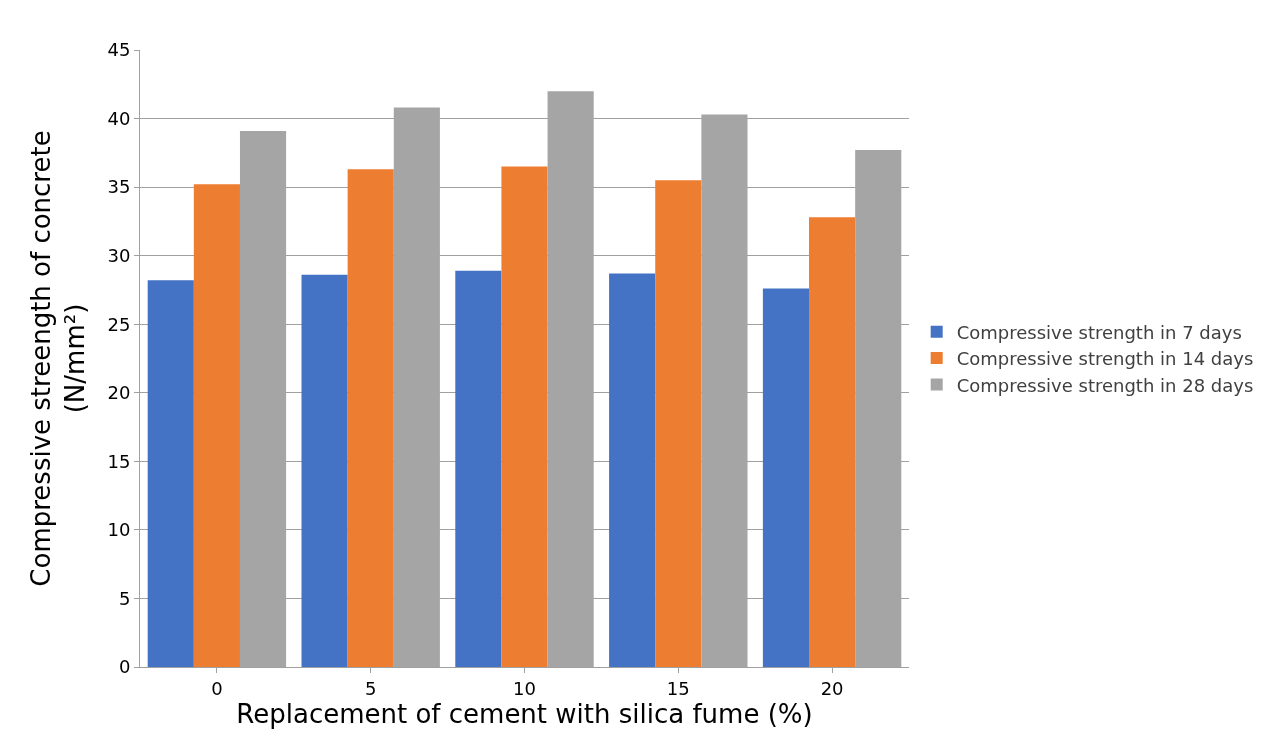  Describe the element at coordinates (1099, 332) in the screenshot. I see `legend-label: Compressive strength in 7 days` at that location.